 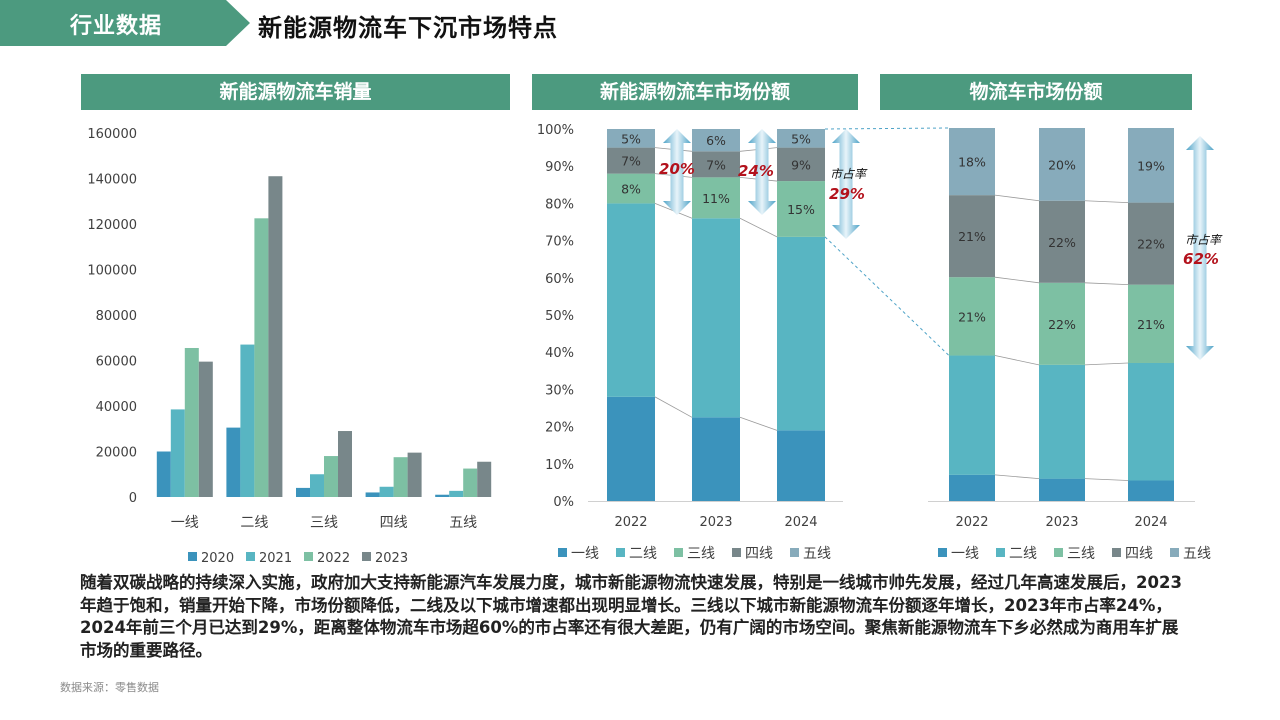 I want to click on nev-share-y-tick-label: 60%, so click(x=559, y=279).